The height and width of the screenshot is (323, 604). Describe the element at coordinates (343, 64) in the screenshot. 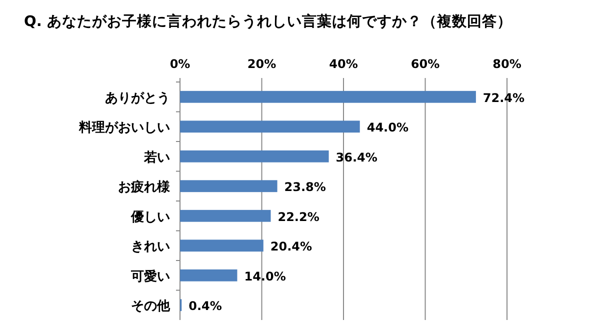

I see `x-tick-label: 40%` at that location.